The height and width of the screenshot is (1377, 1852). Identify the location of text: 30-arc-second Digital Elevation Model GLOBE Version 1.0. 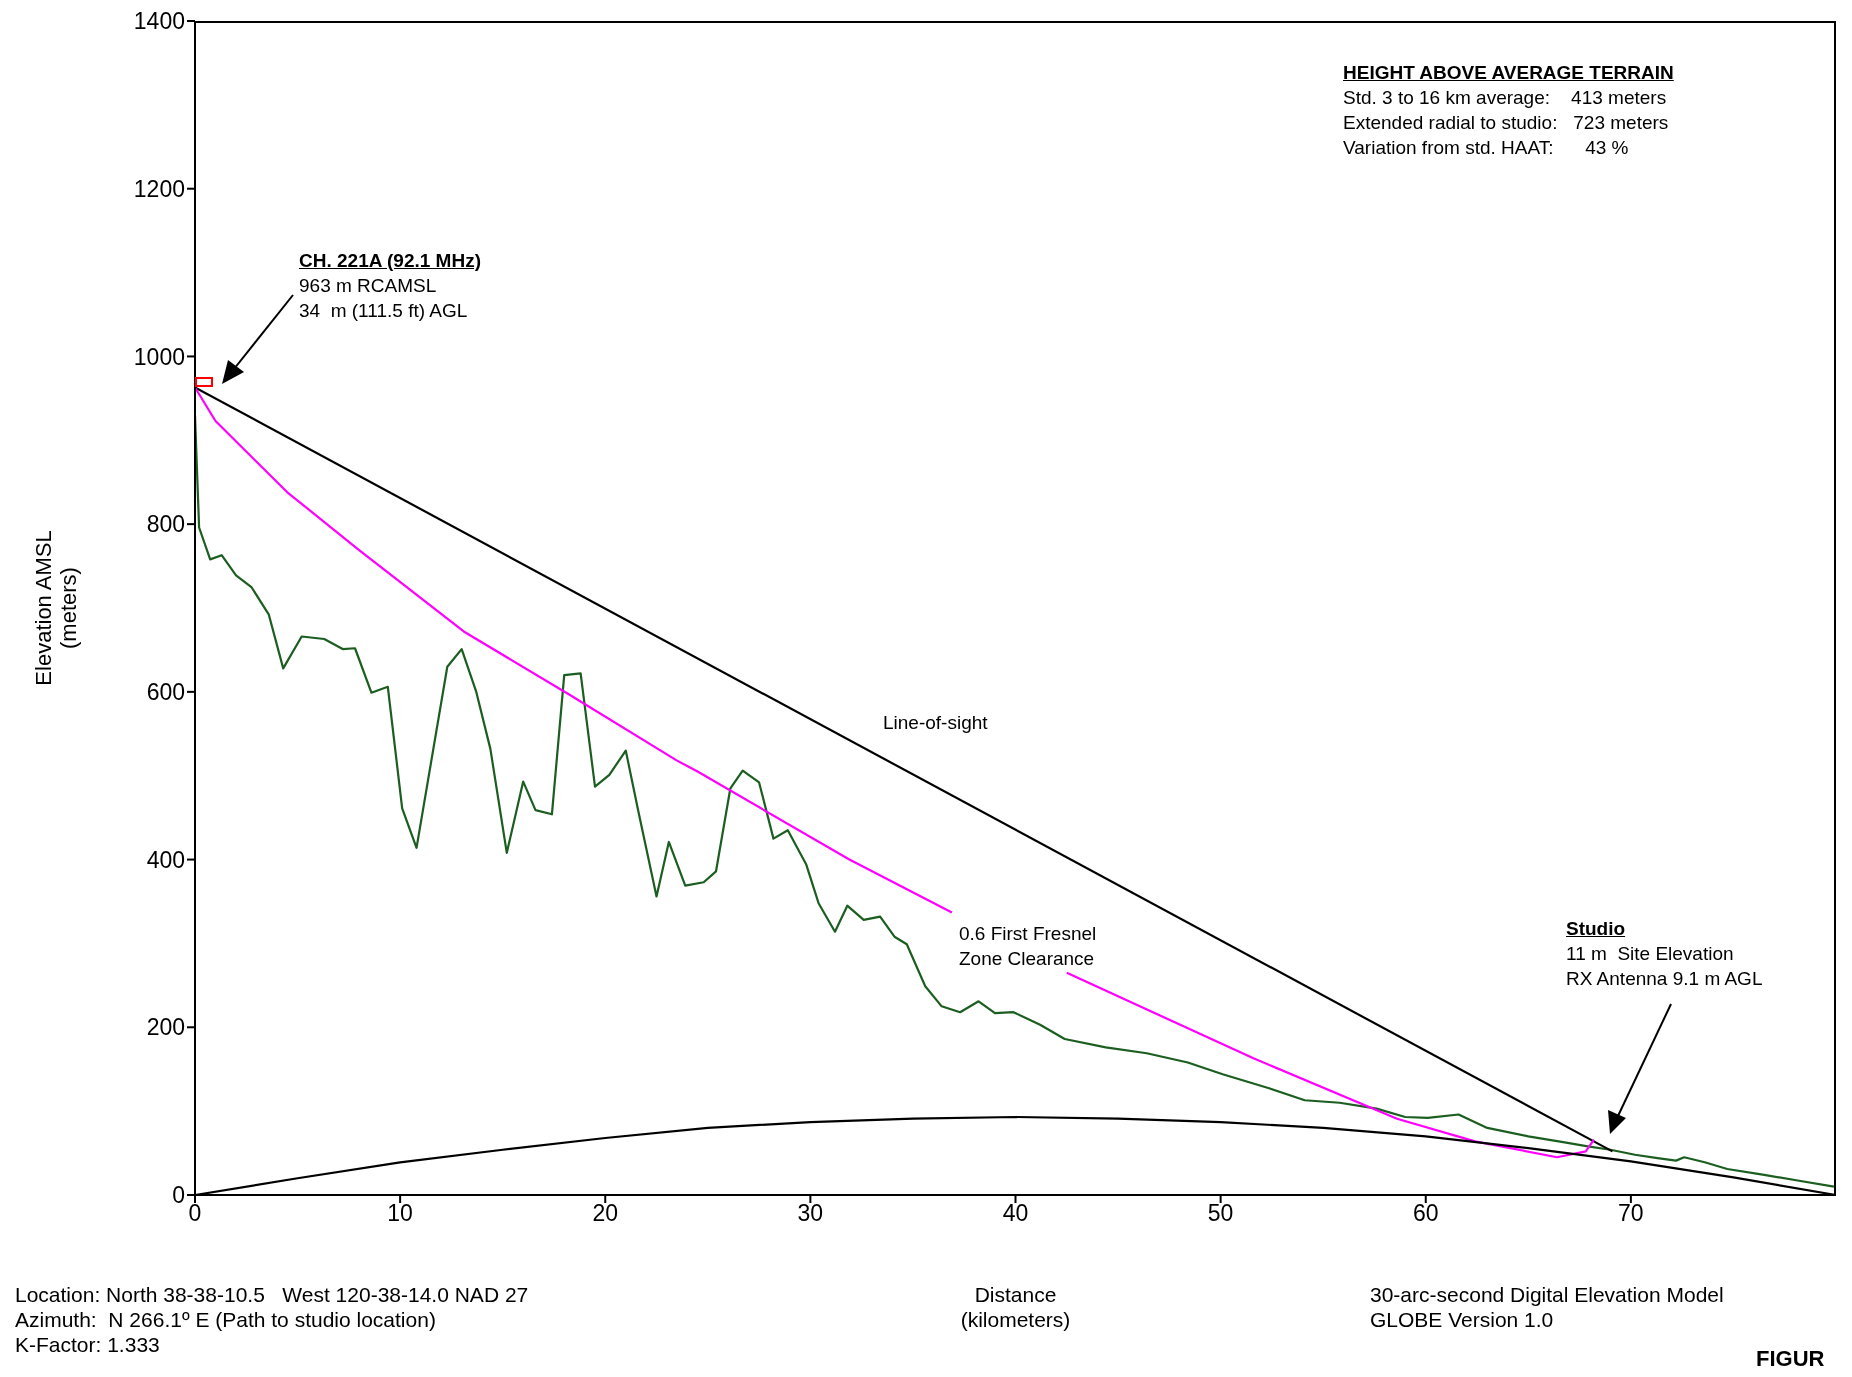
(1547, 1307).